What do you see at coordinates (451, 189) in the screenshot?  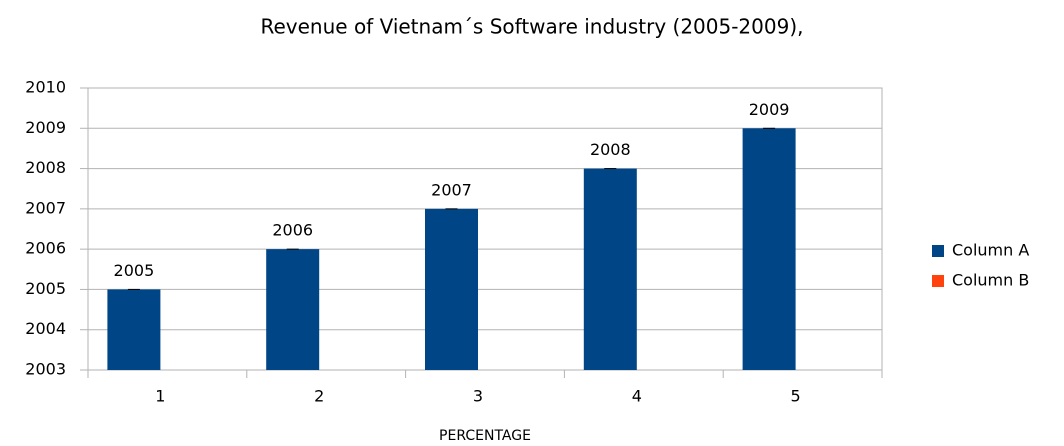 I see `data-label: 2007` at bounding box center [451, 189].